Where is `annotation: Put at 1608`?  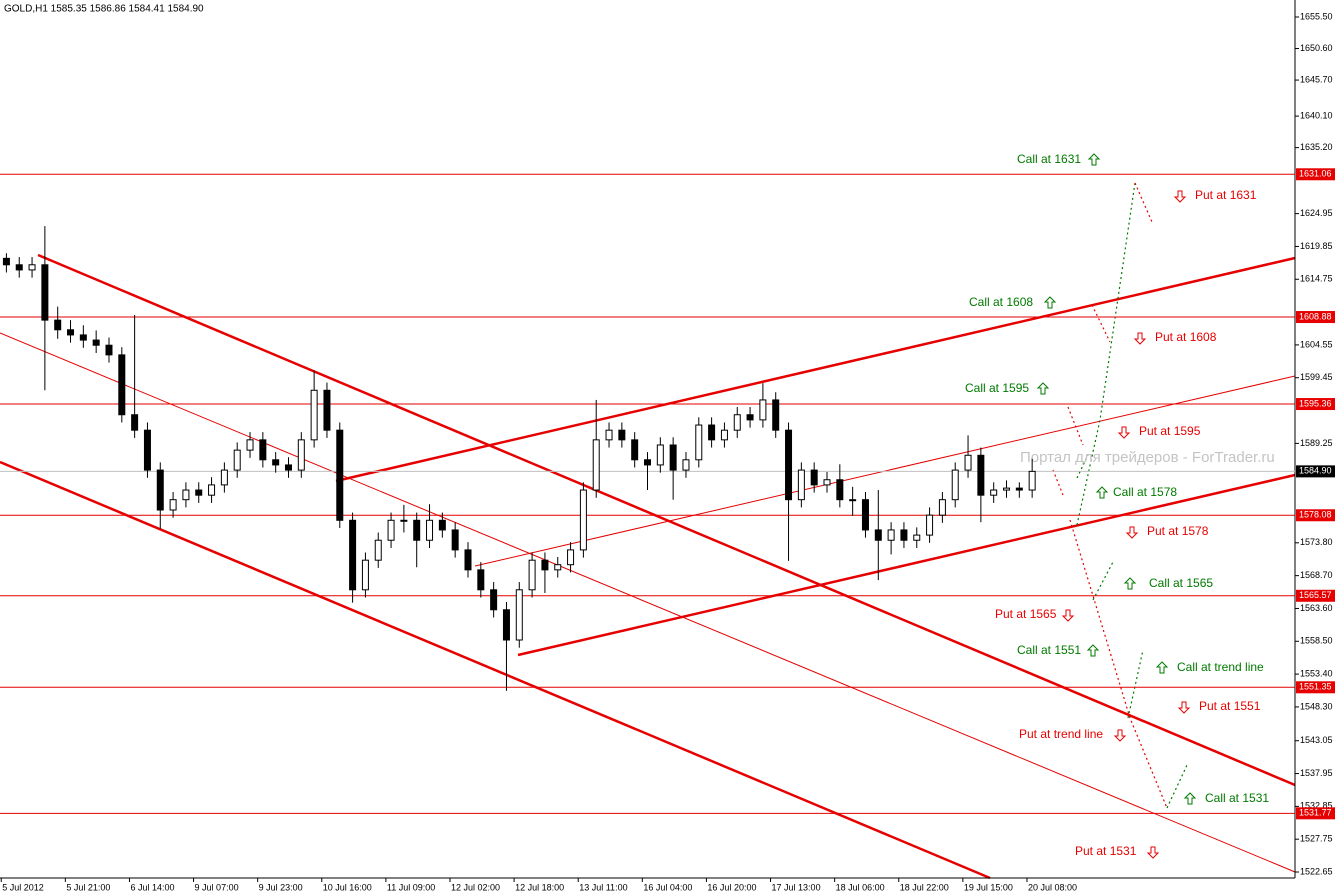 annotation: Put at 1608 is located at coordinates (1175, 337).